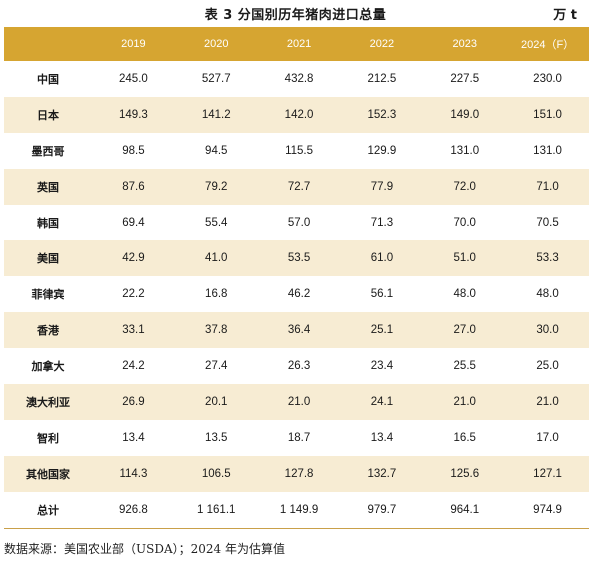 The width and height of the screenshot is (591, 562). Describe the element at coordinates (382, 186) in the screenshot. I see `table-cell: 77.9` at that location.